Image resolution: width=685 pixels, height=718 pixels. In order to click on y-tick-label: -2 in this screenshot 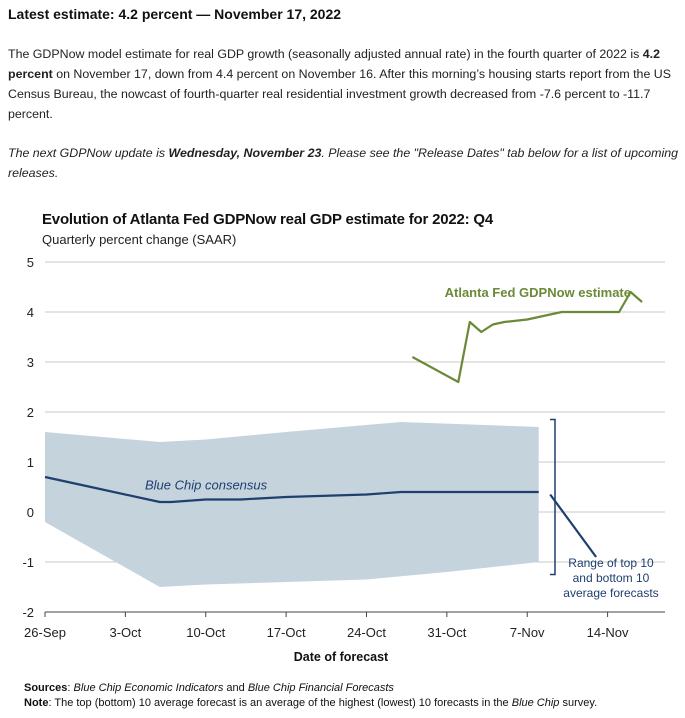, I will do `click(28, 612)`.